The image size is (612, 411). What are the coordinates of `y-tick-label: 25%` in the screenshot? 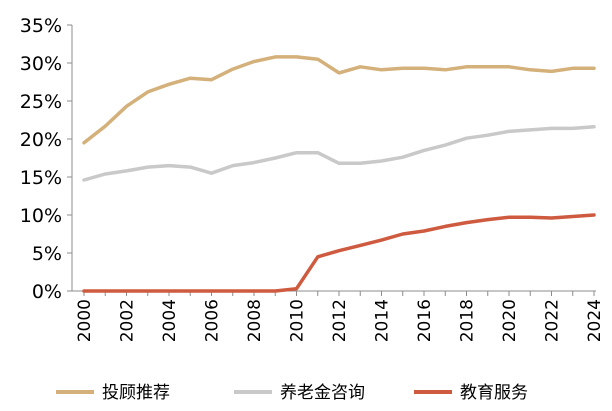 It's located at (41, 102).